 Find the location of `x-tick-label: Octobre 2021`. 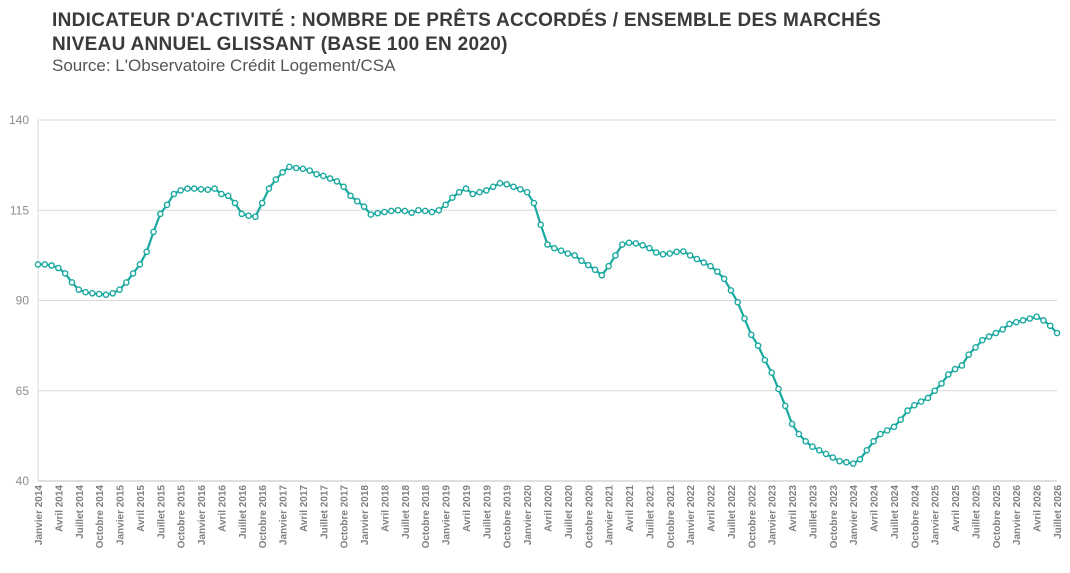

x-tick-label: Octobre 2021 is located at coordinates (671, 517).